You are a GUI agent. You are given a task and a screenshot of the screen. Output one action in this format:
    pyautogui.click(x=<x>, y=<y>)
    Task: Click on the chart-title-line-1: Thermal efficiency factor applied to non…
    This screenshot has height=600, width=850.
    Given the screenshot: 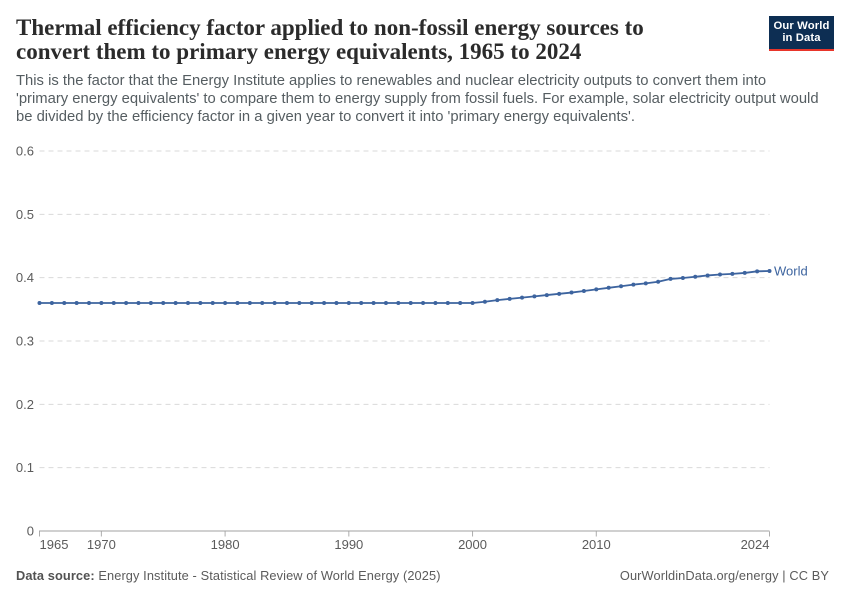 What is the action you would take?
    pyautogui.click(x=330, y=27)
    